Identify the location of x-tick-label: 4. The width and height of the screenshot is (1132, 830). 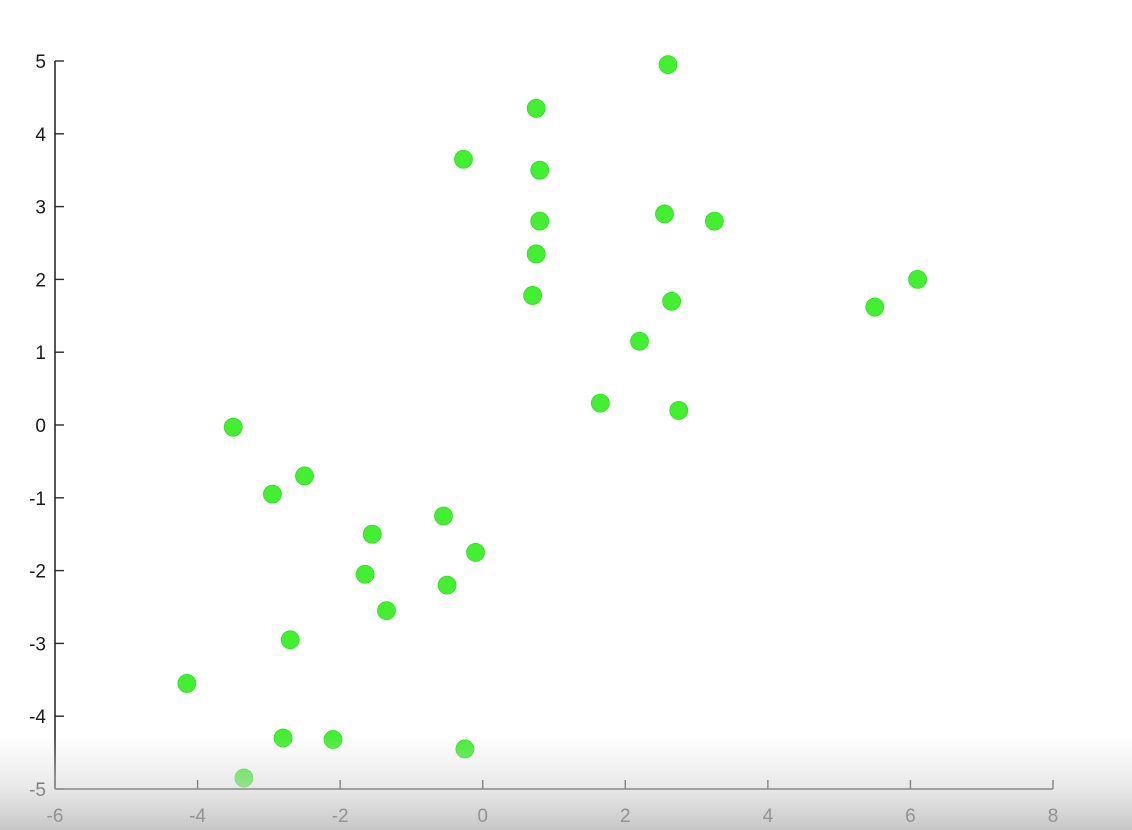
(768, 816).